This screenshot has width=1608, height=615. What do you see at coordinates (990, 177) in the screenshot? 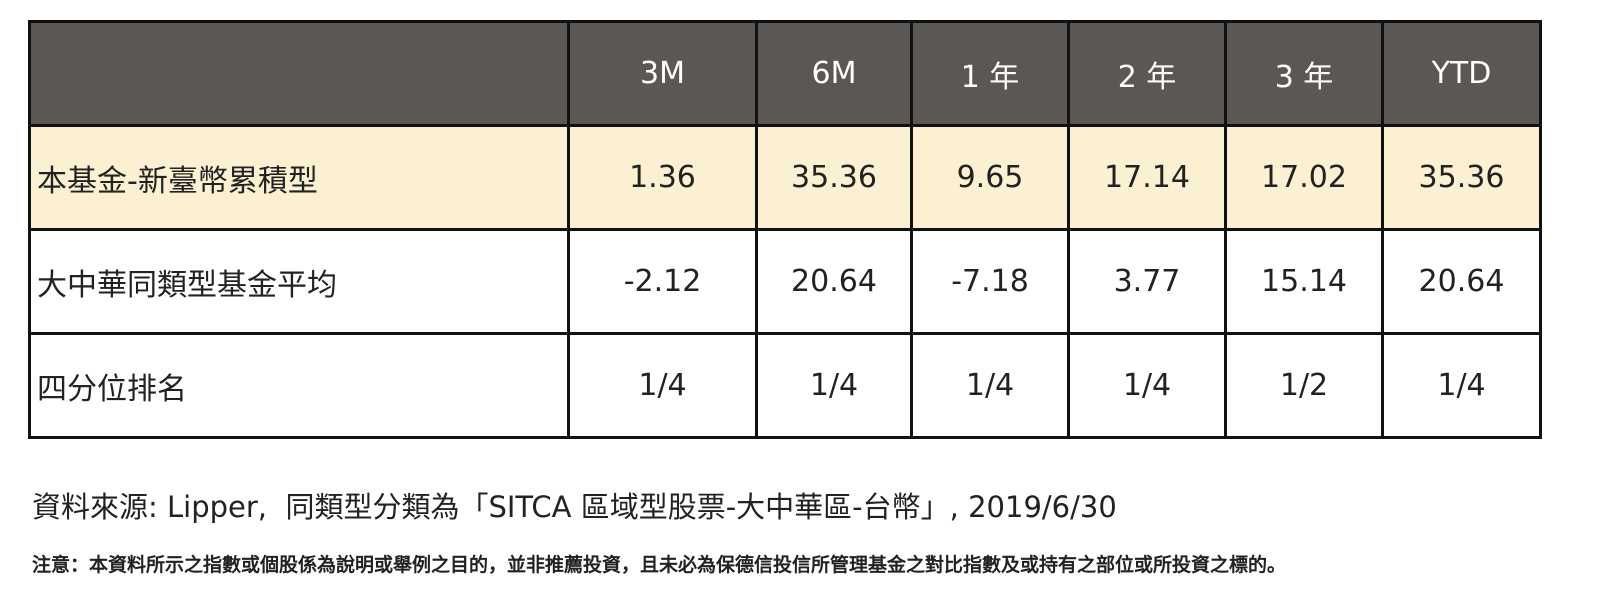
I see `cell: 9.65` at bounding box center [990, 177].